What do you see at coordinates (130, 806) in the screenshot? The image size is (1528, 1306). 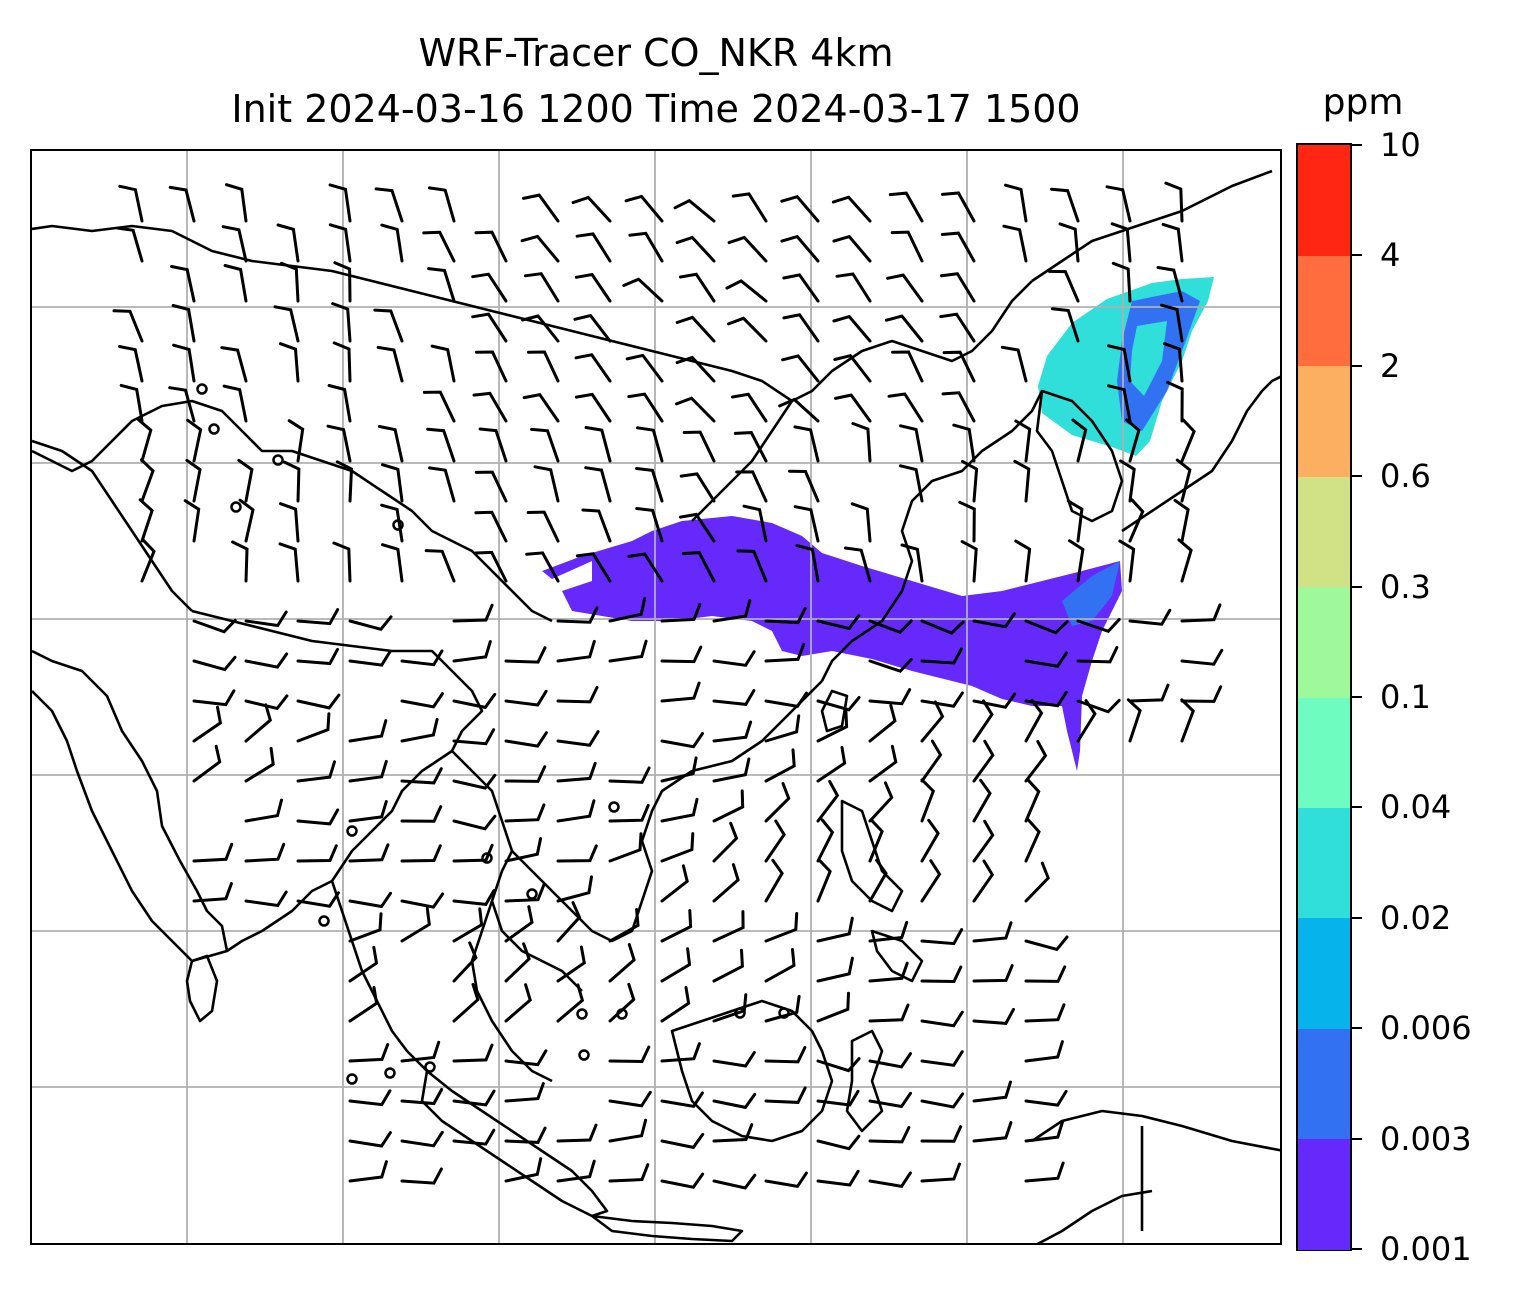 I see `india-coastline` at bounding box center [130, 806].